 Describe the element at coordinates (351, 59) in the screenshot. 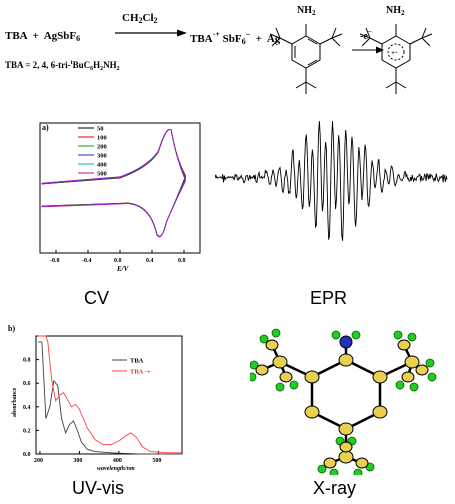

I see `tba-structure-scheme: +·` at that location.